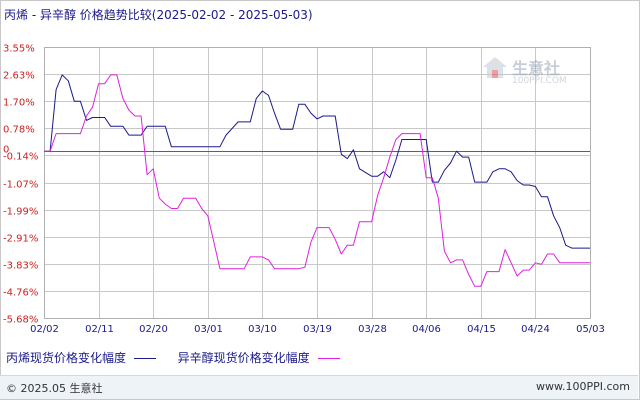  Describe the element at coordinates (54, 388) in the screenshot. I see `footer-copyright: © 2025.05 生意社` at that location.